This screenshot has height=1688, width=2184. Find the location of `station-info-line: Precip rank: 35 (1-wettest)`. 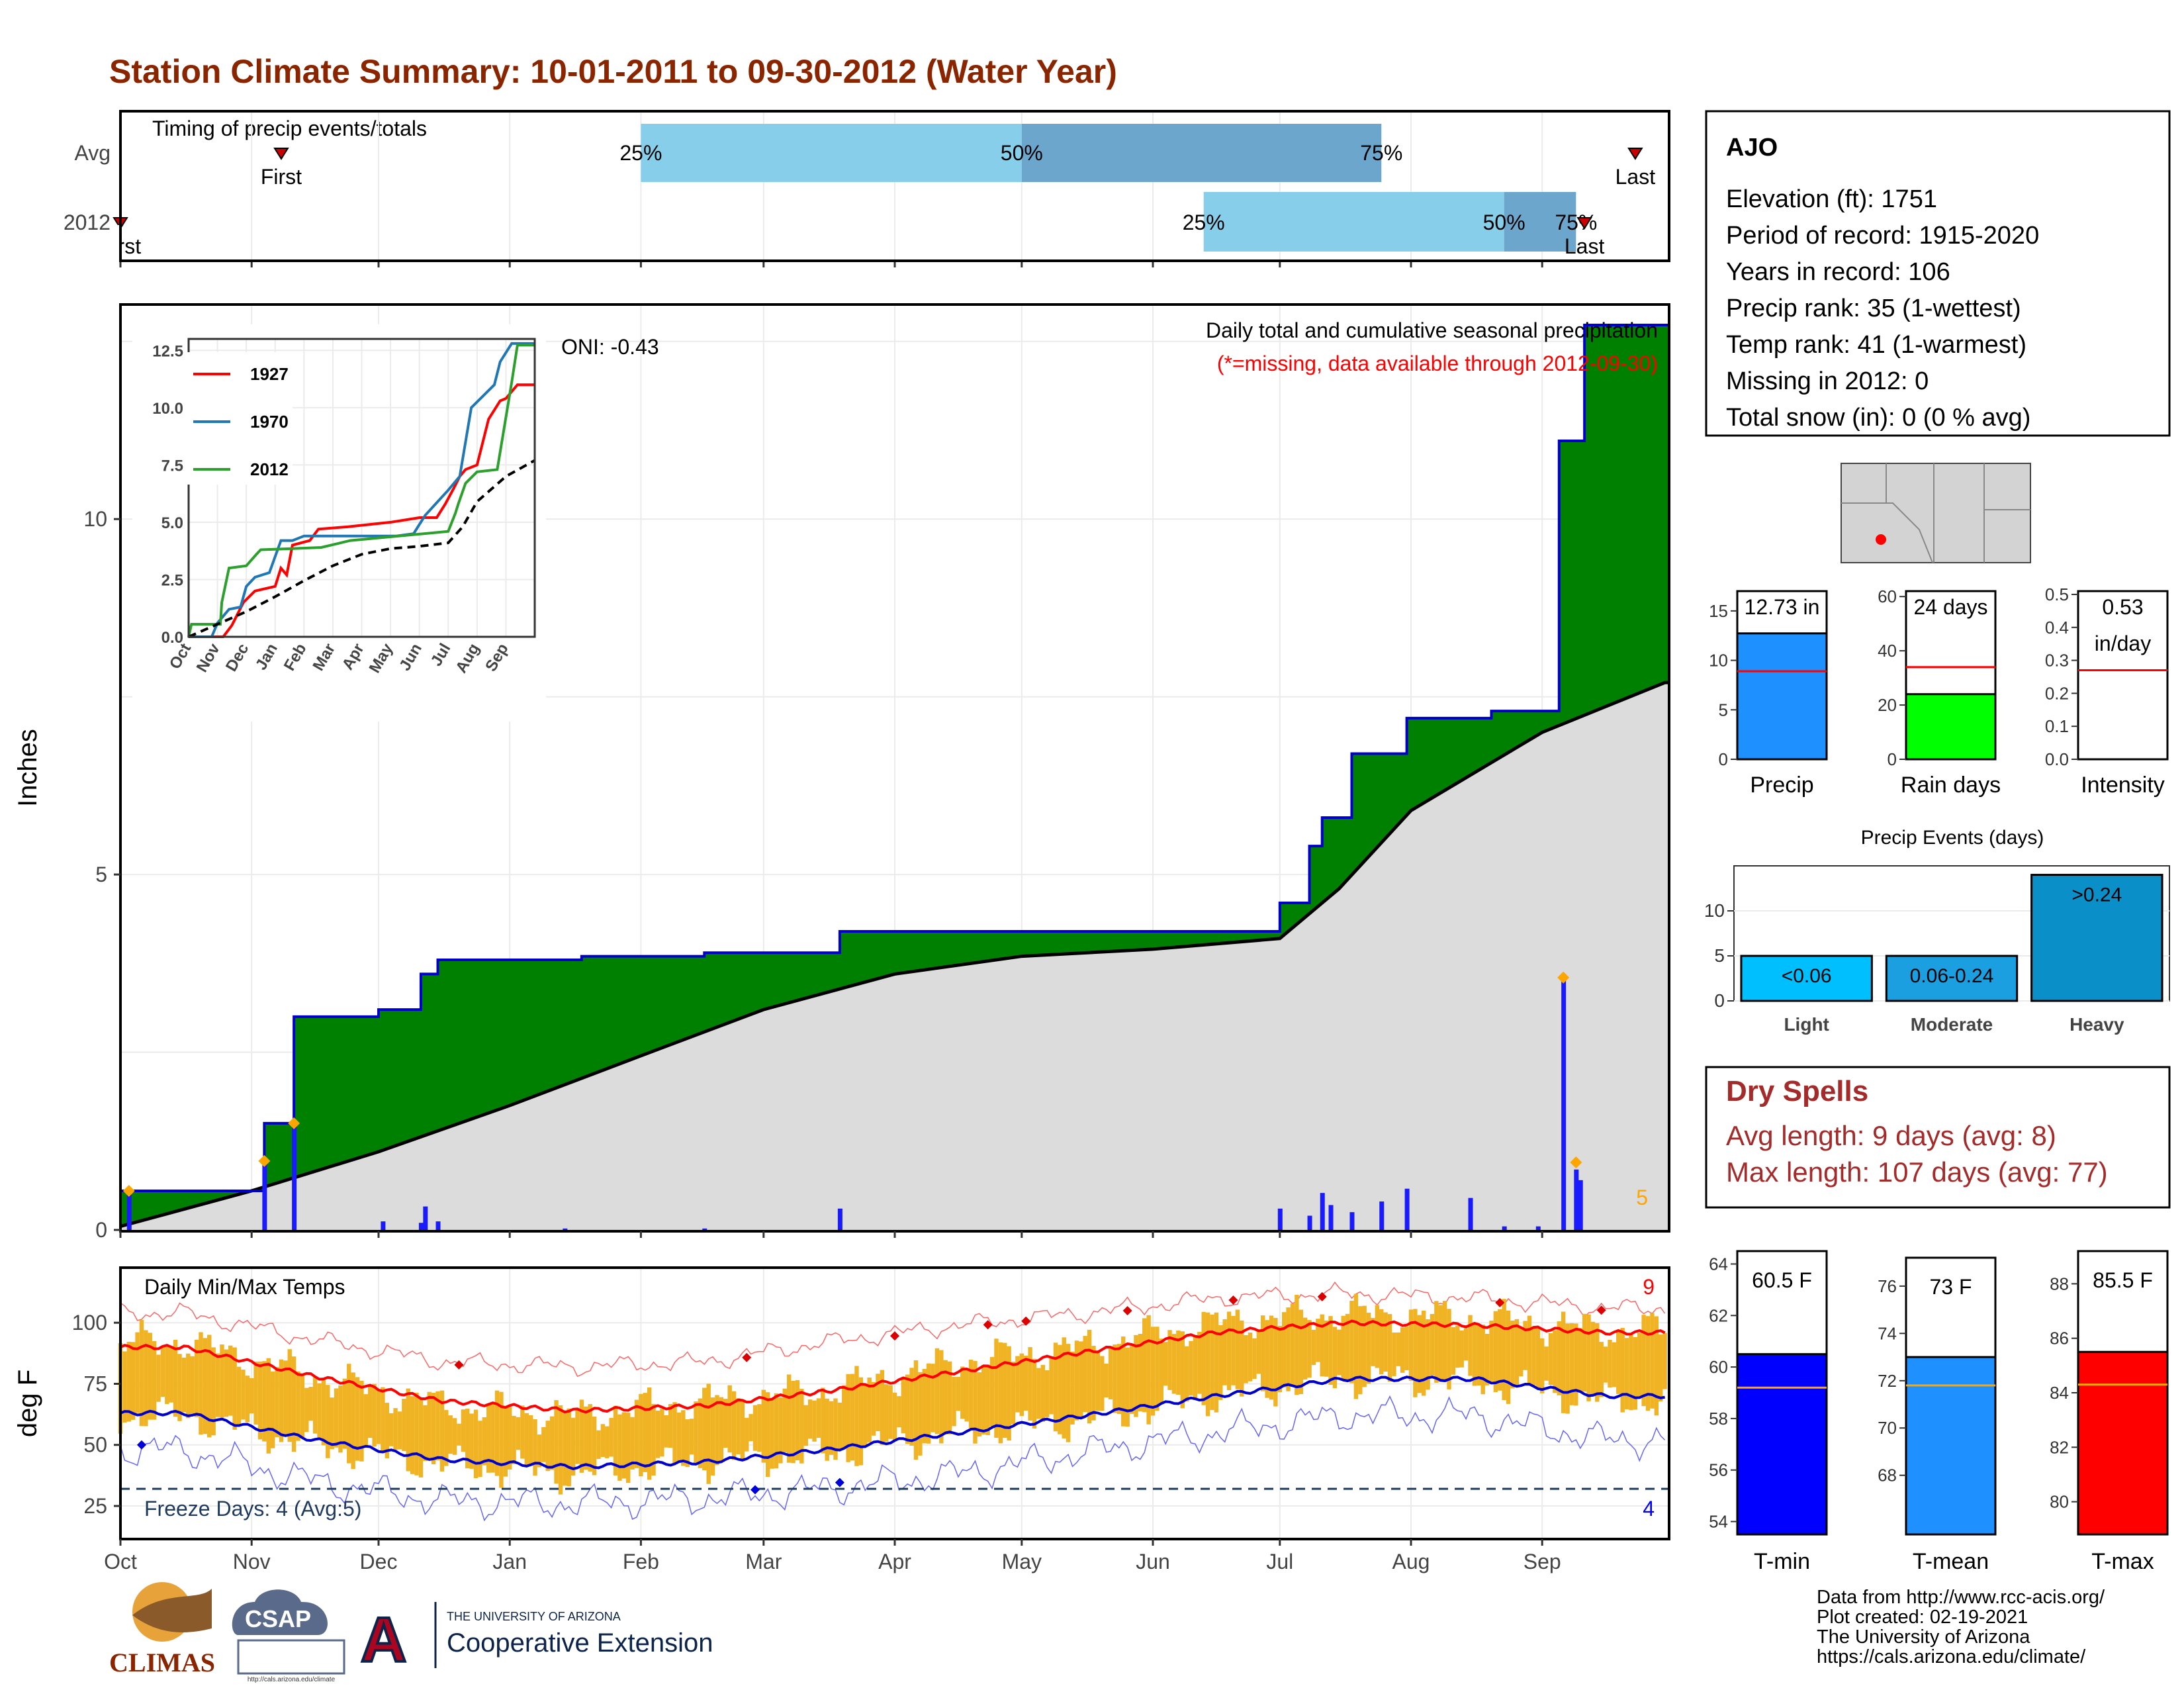

station-info-line: Precip rank: 35 (1-wettest) is located at coordinates (1874, 308).